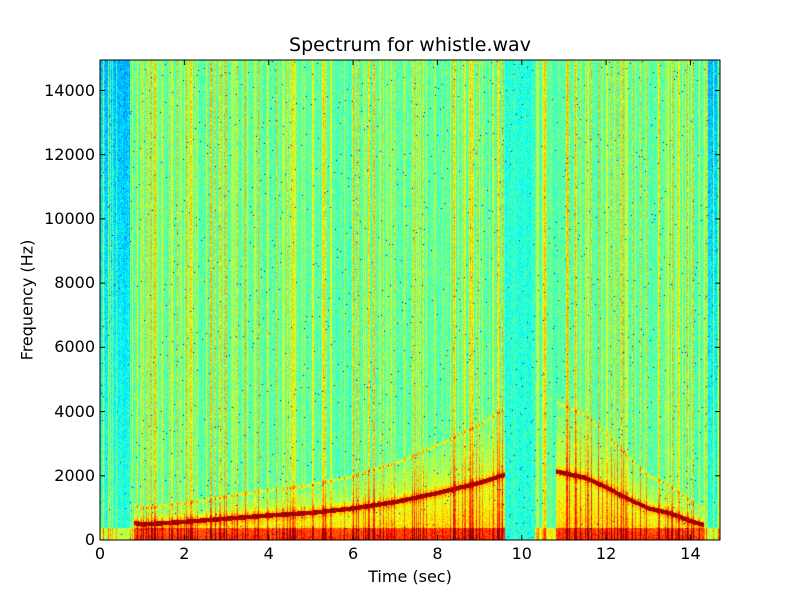 The width and height of the screenshot is (800, 600). I want to click on chart-title: Spectrum for whistle.wav, so click(410, 45).